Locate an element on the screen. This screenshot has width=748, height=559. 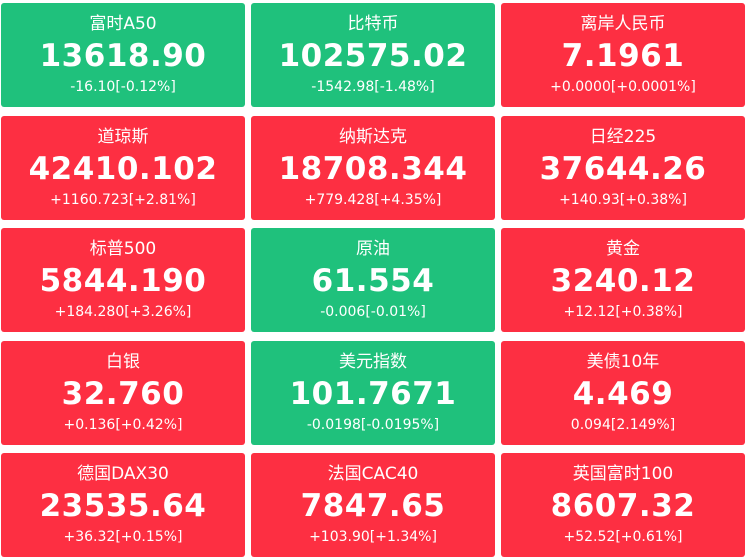
quote-price: 37644.26 is located at coordinates (623, 168).